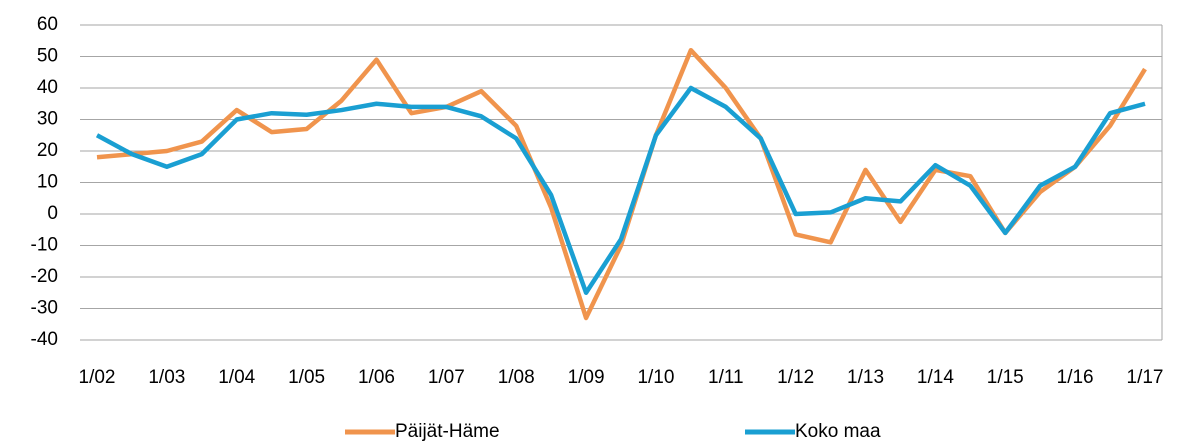 This screenshot has height=442, width=1187. I want to click on x-tick-label: 1/06, so click(376, 377).